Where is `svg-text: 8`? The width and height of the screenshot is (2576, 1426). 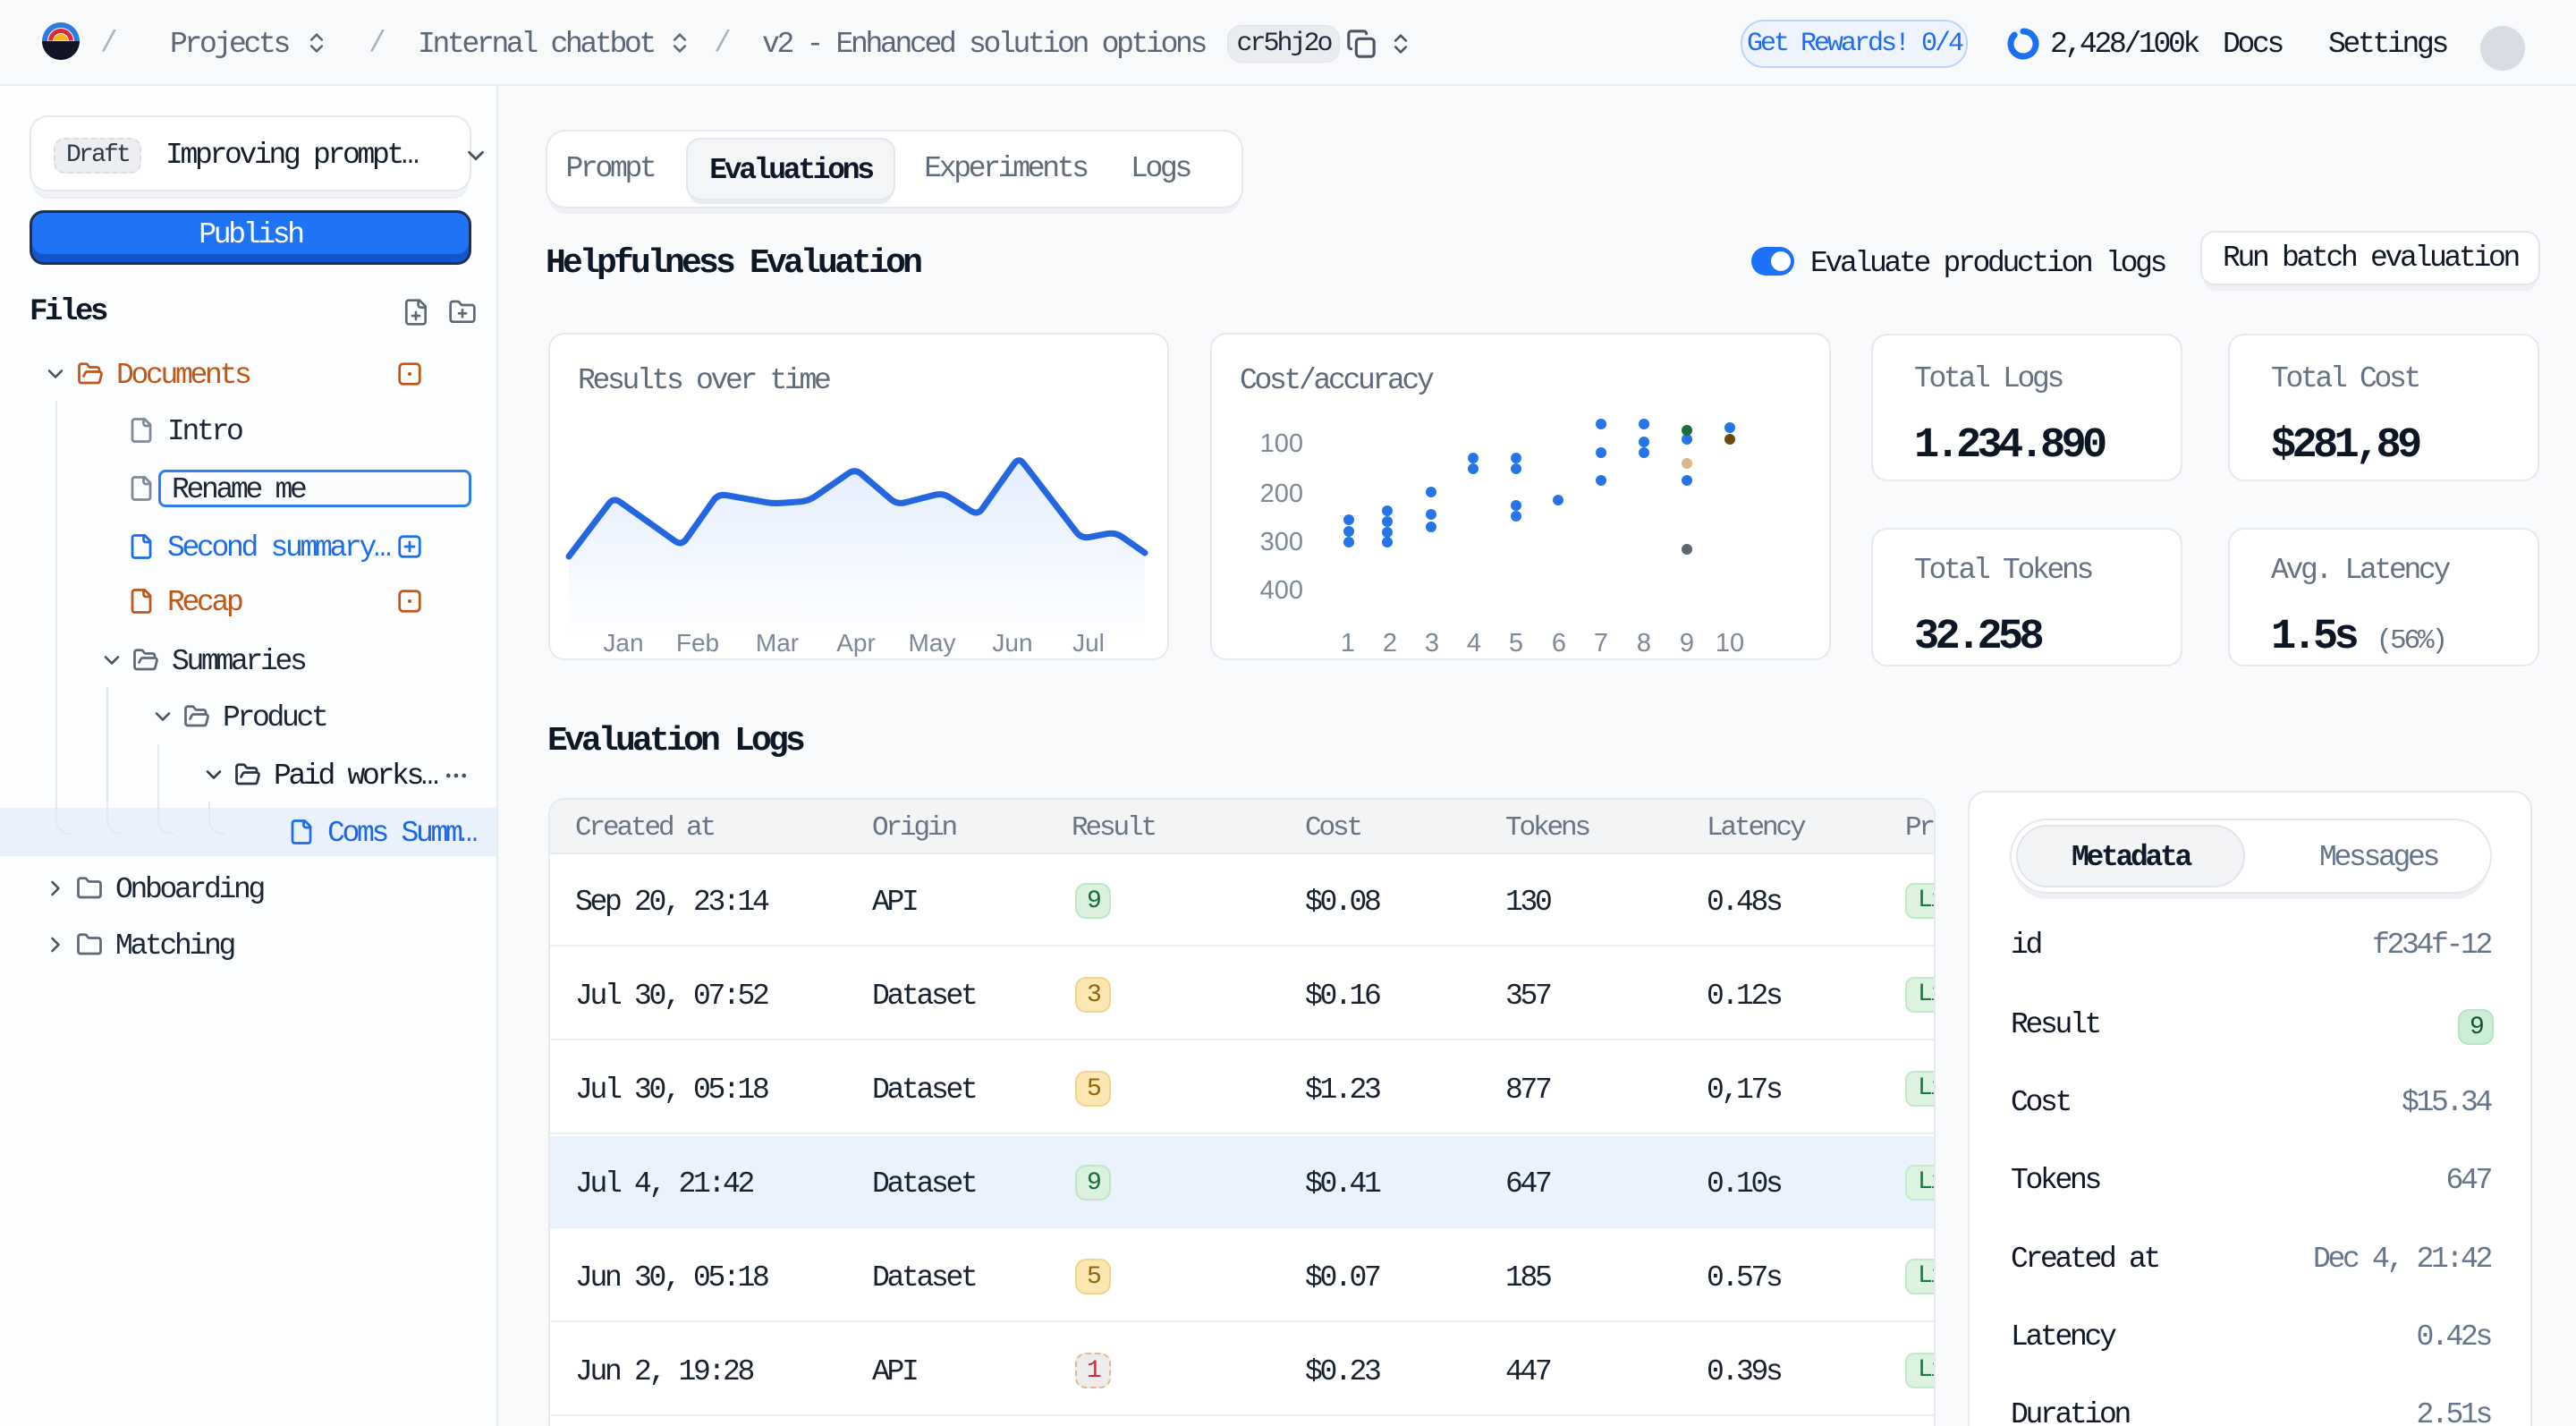 svg-text: 8 is located at coordinates (1644, 644).